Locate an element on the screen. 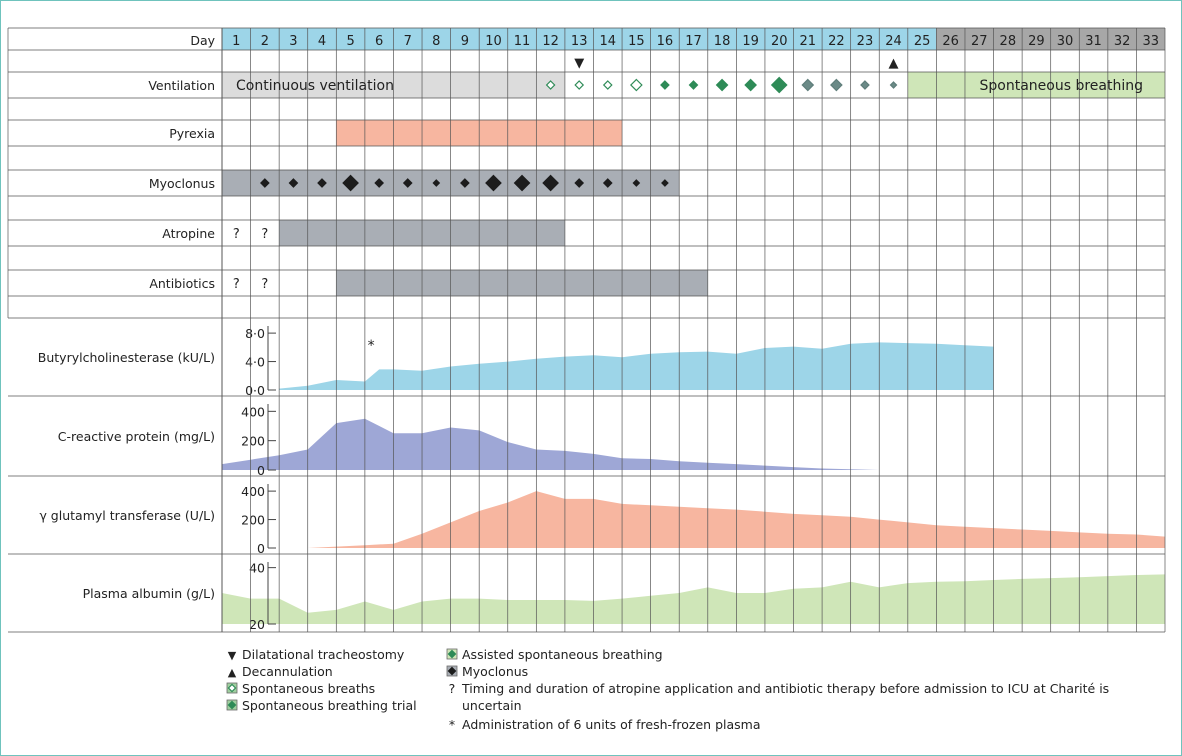  legend-label: Decannulation is located at coordinates (287, 671).